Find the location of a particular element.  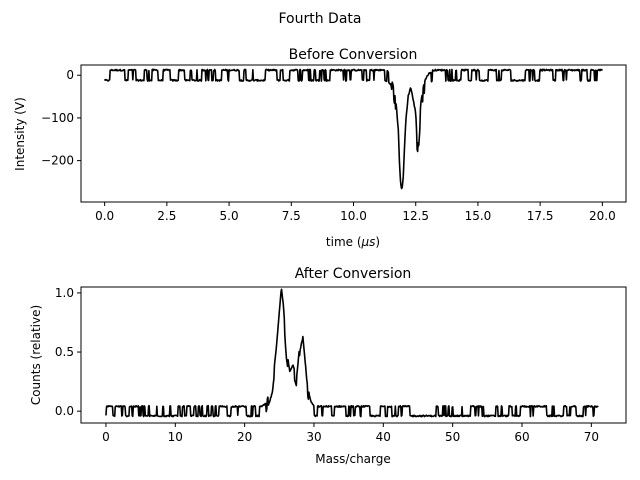

x-tick-label: 12.5 is located at coordinates (415, 216).